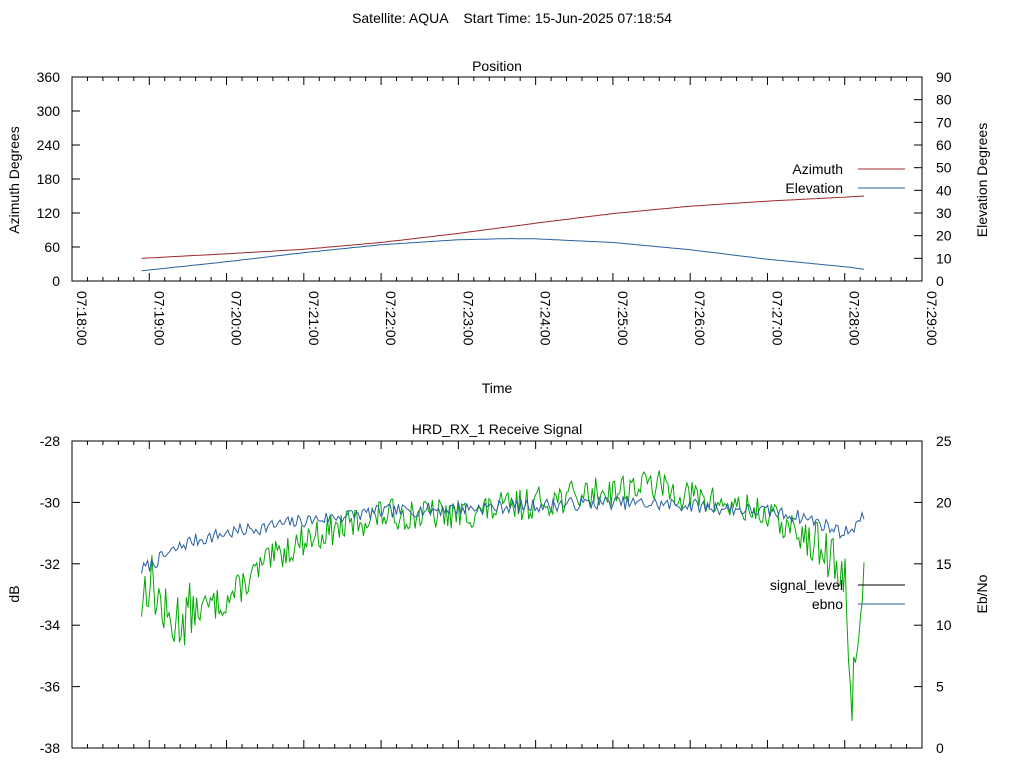 The width and height of the screenshot is (1024, 768). What do you see at coordinates (49, 145) in the screenshot?
I see `position-y-tick-label: 240` at bounding box center [49, 145].